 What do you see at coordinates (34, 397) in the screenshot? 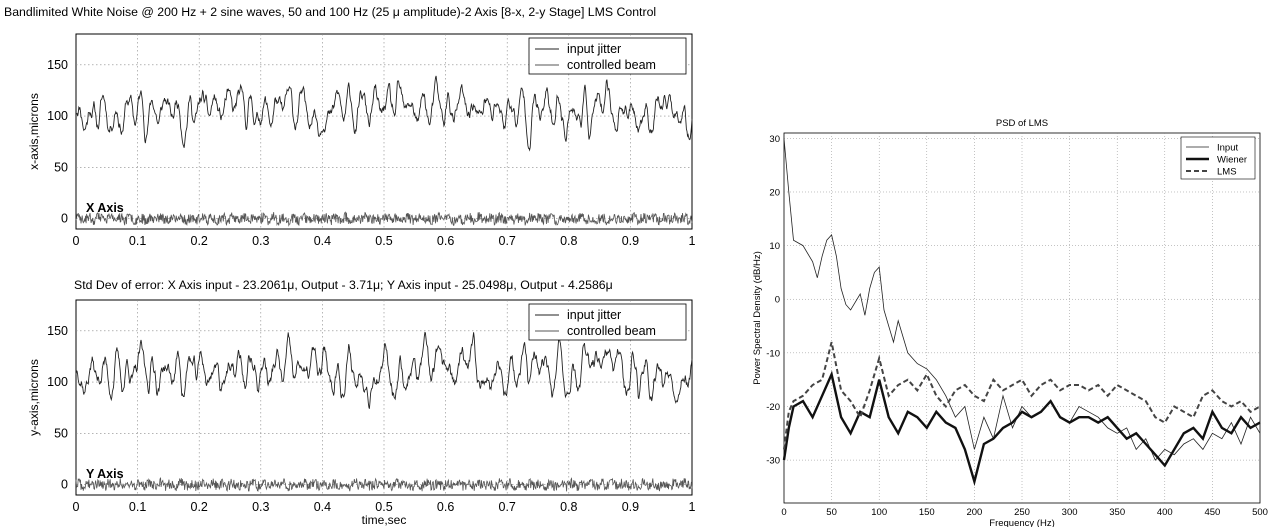
I see `y-axis-label: y-axis,microns` at bounding box center [34, 397].